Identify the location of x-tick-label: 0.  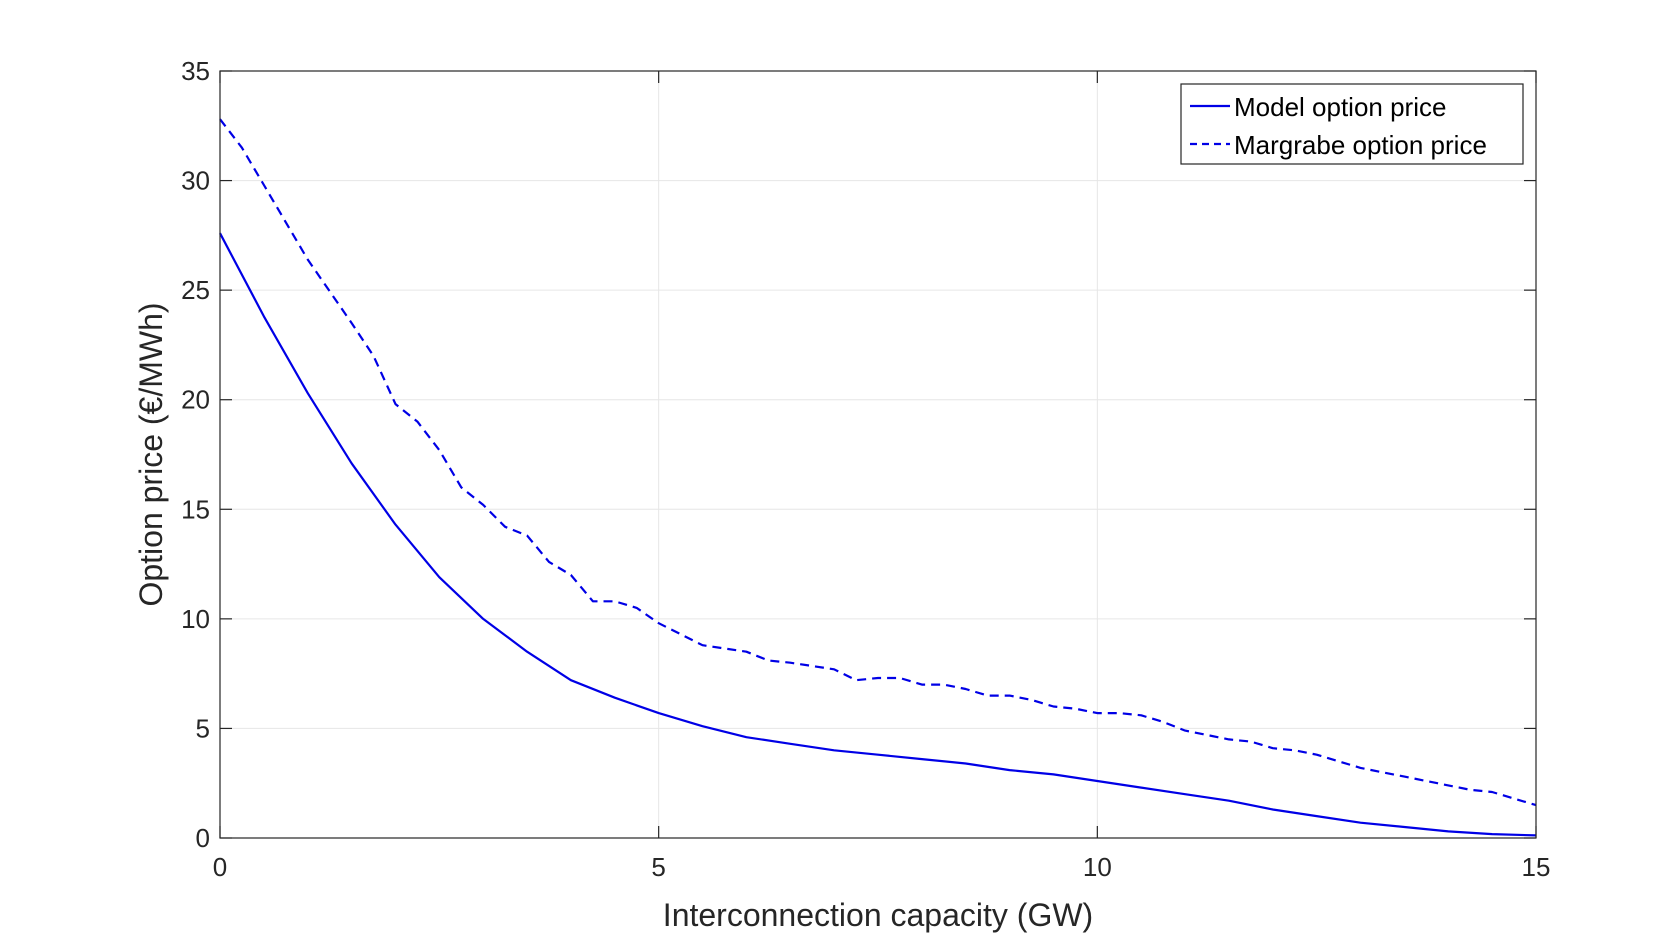
(220, 867).